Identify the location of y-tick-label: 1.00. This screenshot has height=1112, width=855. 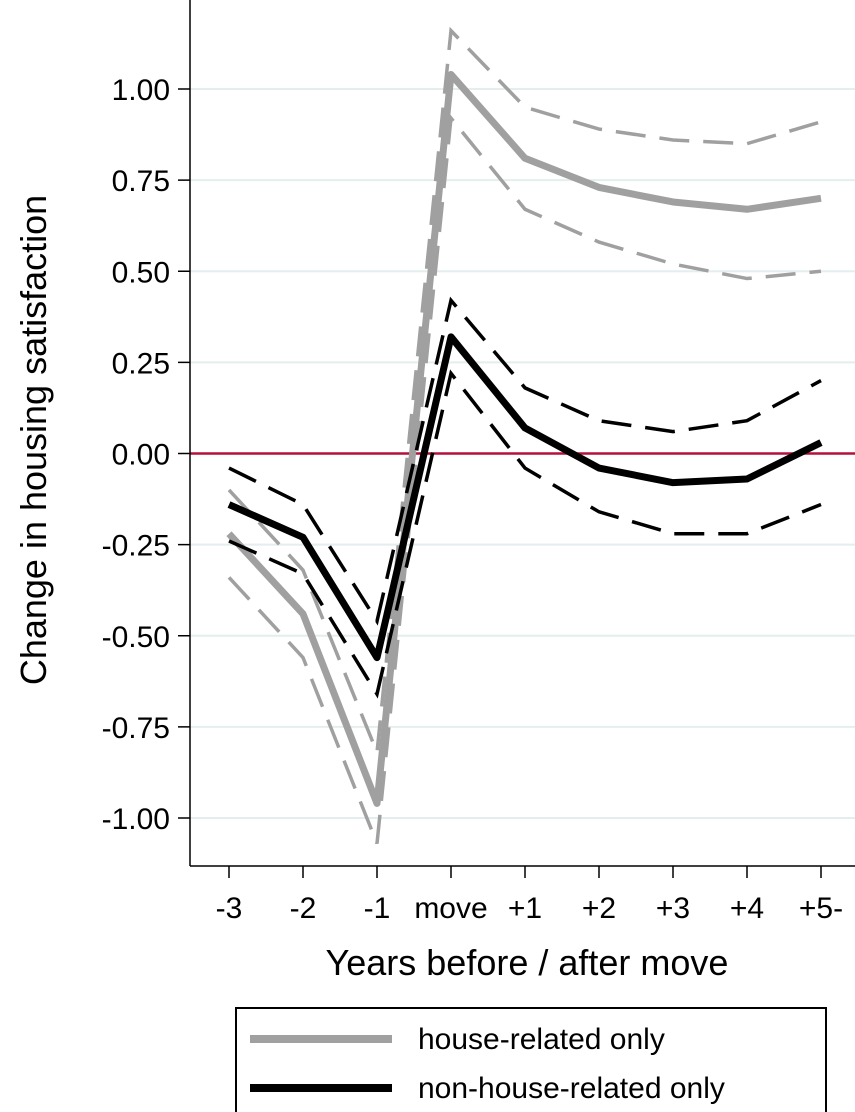
(141, 90).